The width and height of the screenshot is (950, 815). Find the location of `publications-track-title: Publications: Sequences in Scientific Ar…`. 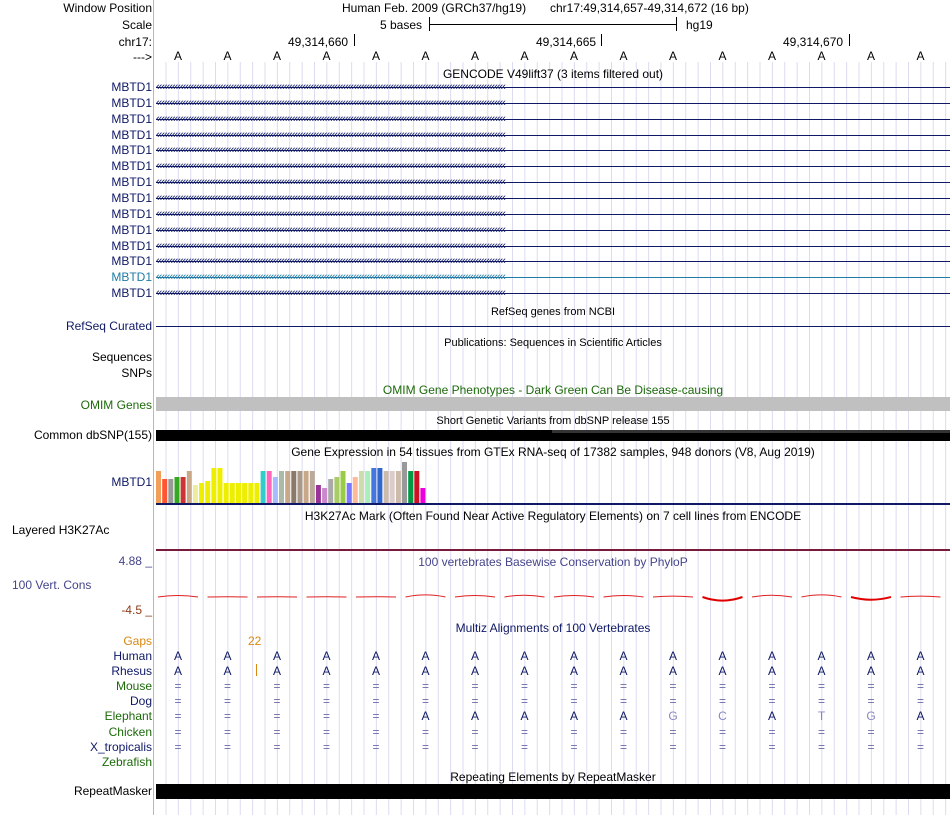

publications-track-title: Publications: Sequences in Scientific Ar… is located at coordinates (553, 343).